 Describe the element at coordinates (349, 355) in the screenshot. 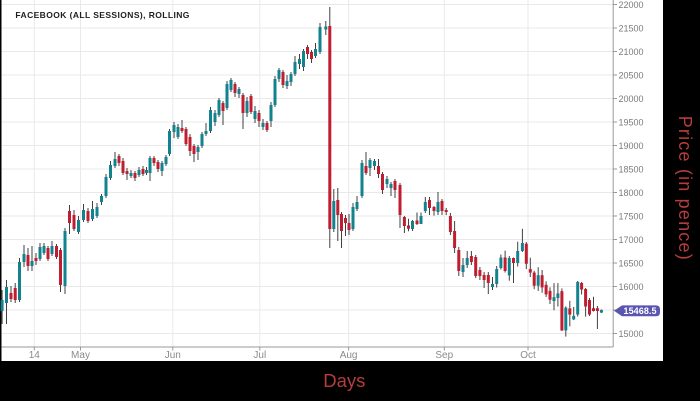

I see `svg-text: Aug` at that location.